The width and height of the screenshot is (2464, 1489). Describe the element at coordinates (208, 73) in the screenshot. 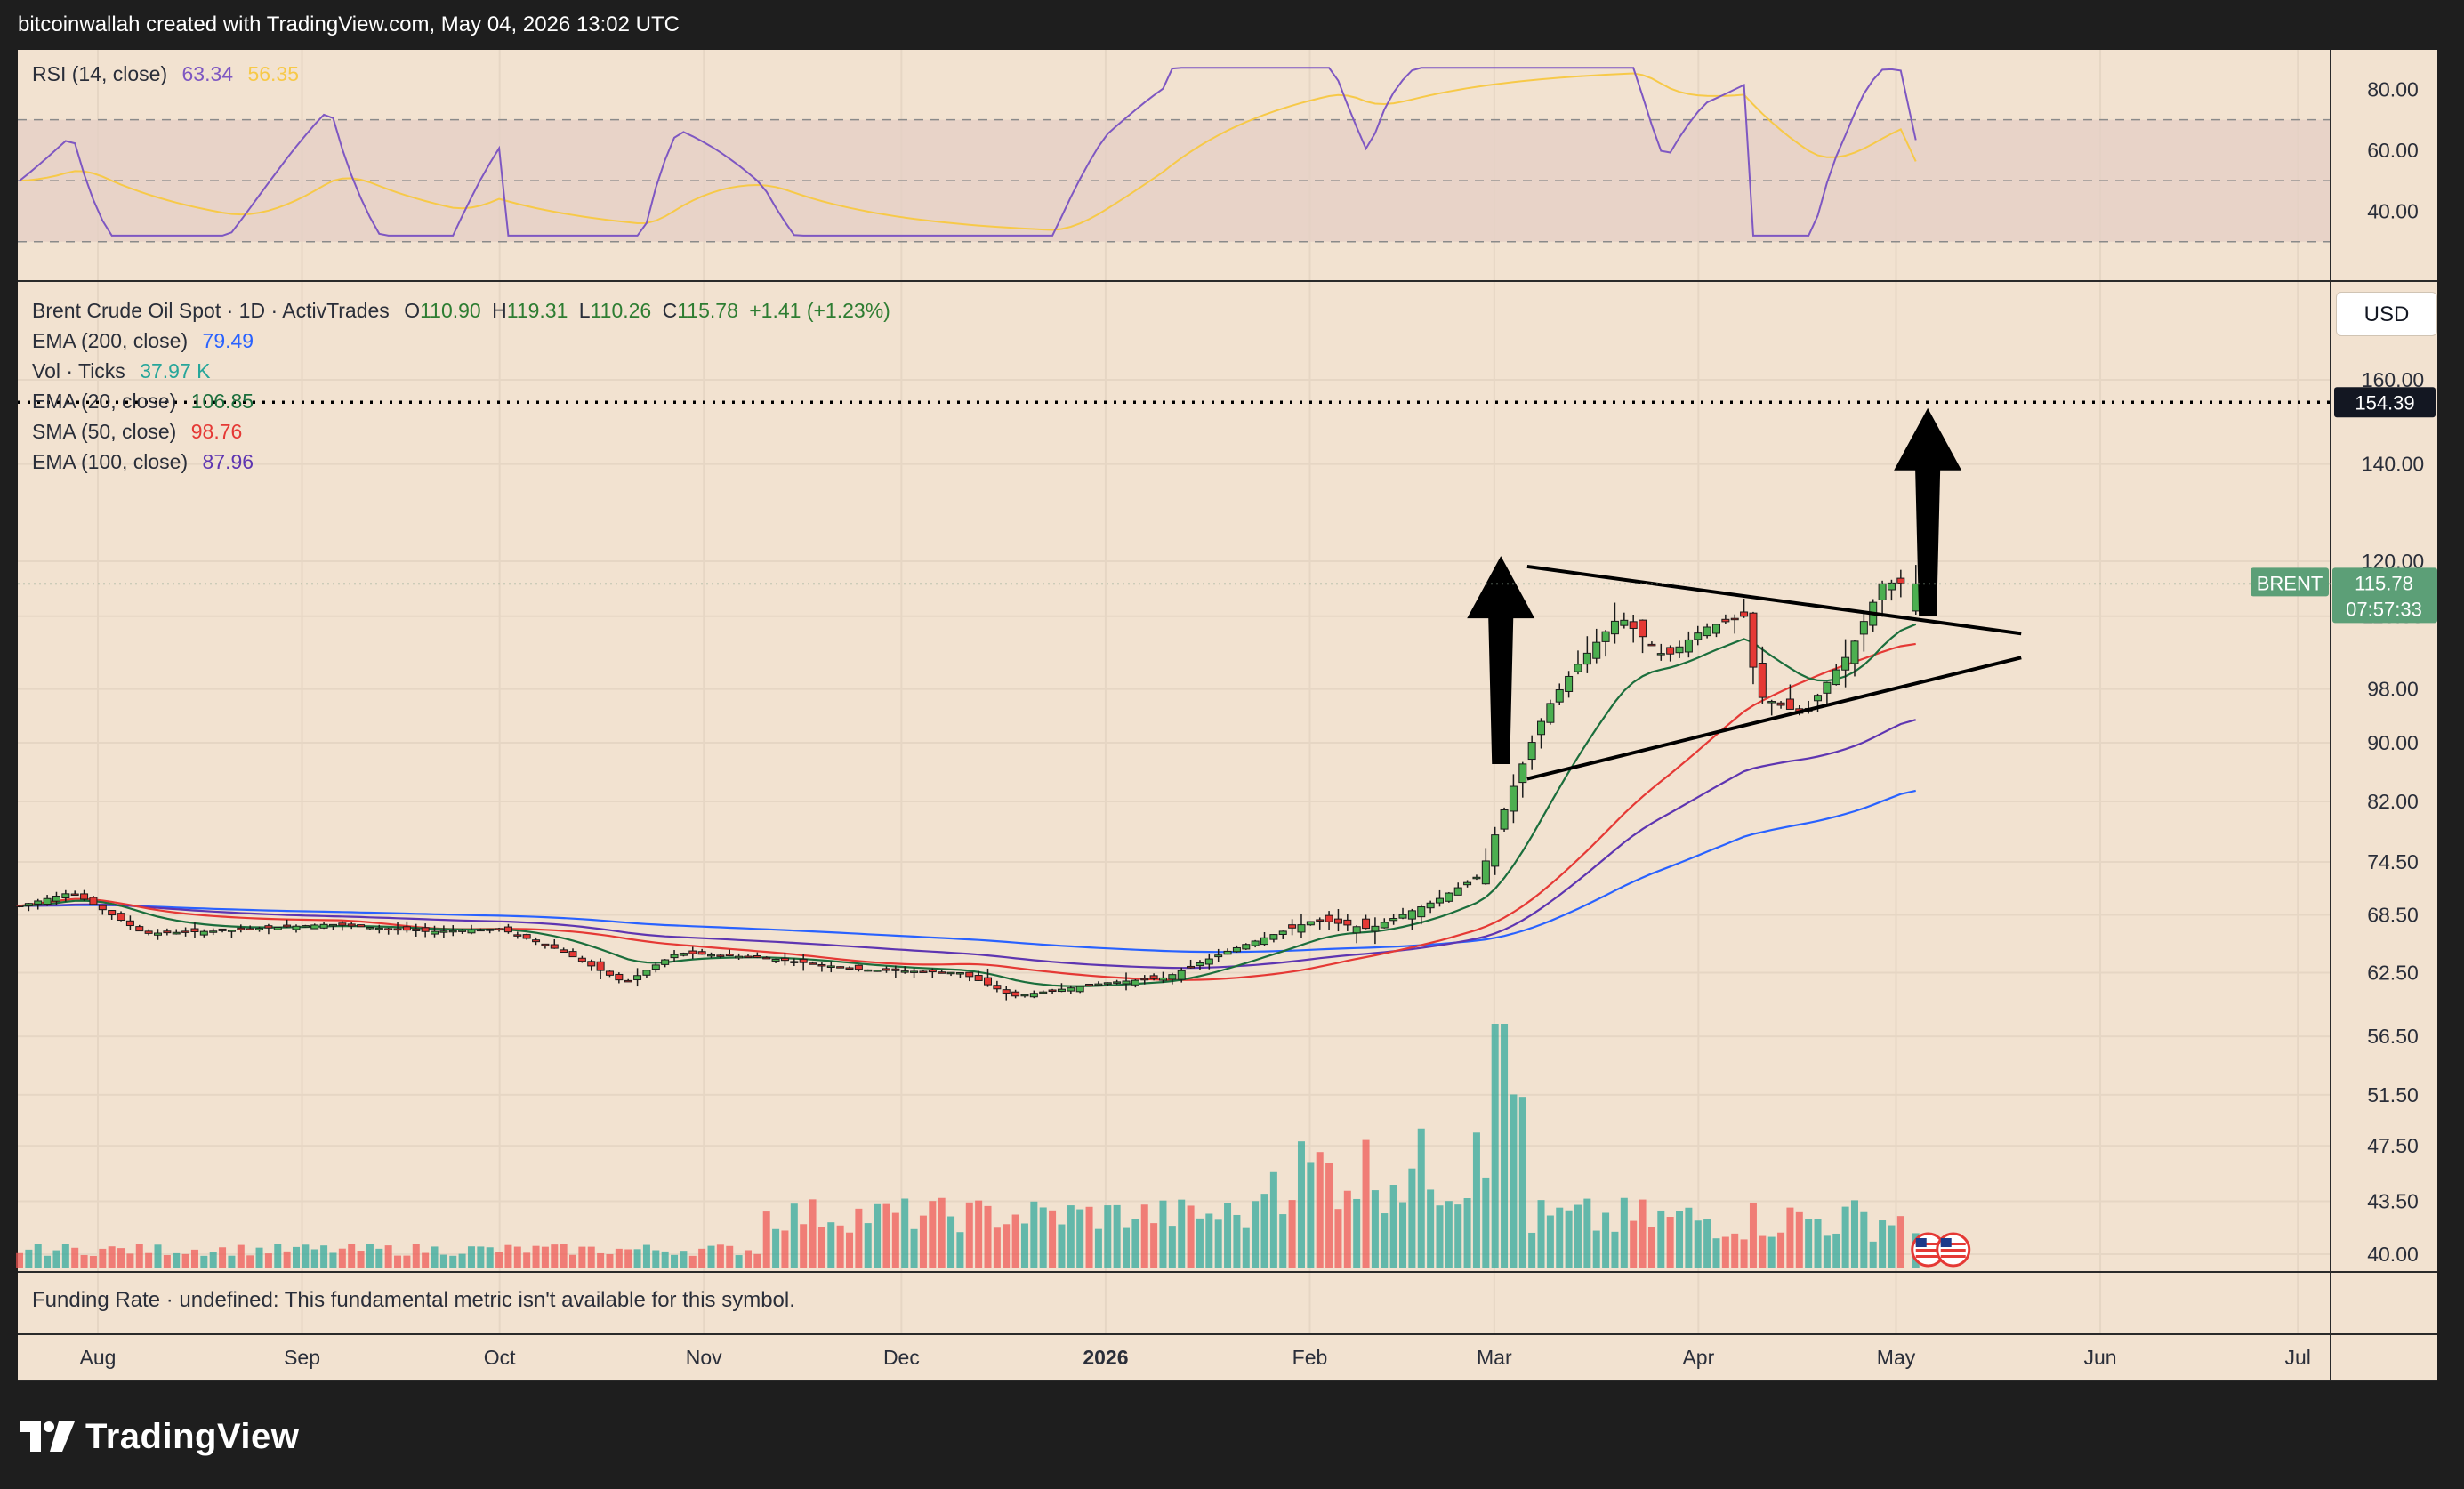

I see `rsi-value: 63.34` at that location.